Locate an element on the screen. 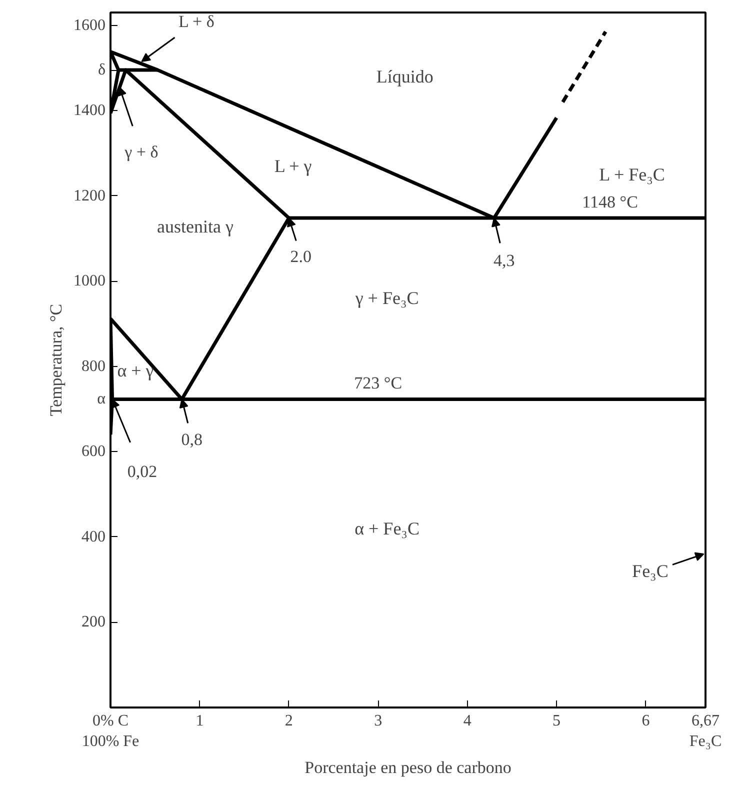  annotation: 723 °C is located at coordinates (378, 383).